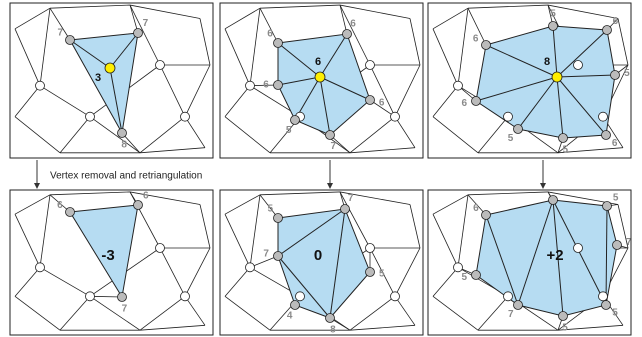 This screenshot has height=337, width=642. I want to click on panel-content: 6 5 6 5 6 5 5 6 8, so click(529, 80).